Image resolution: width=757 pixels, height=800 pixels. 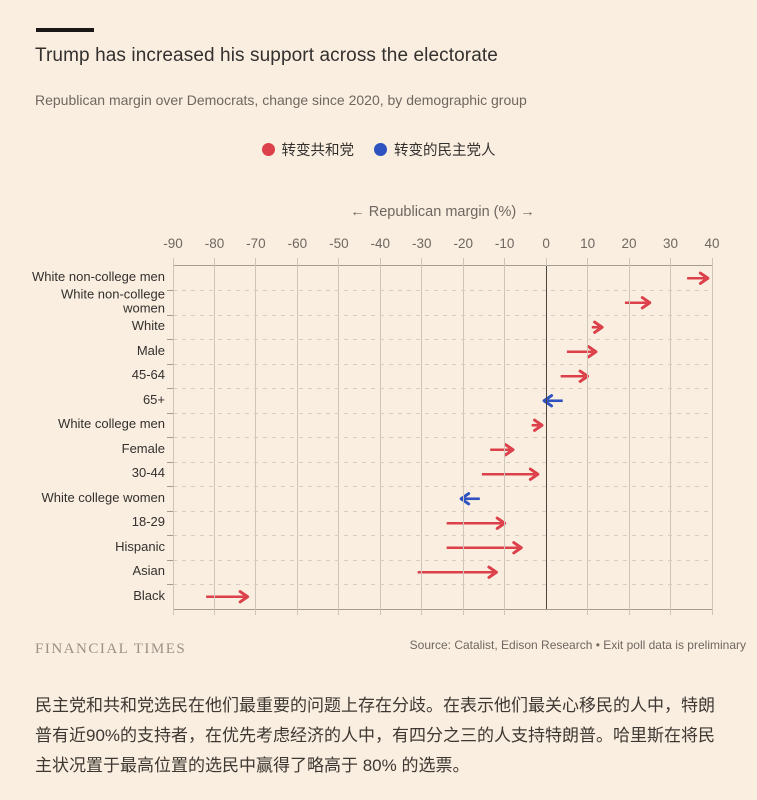 What do you see at coordinates (173, 243) in the screenshot?
I see `x-tick-label: -90` at bounding box center [173, 243].